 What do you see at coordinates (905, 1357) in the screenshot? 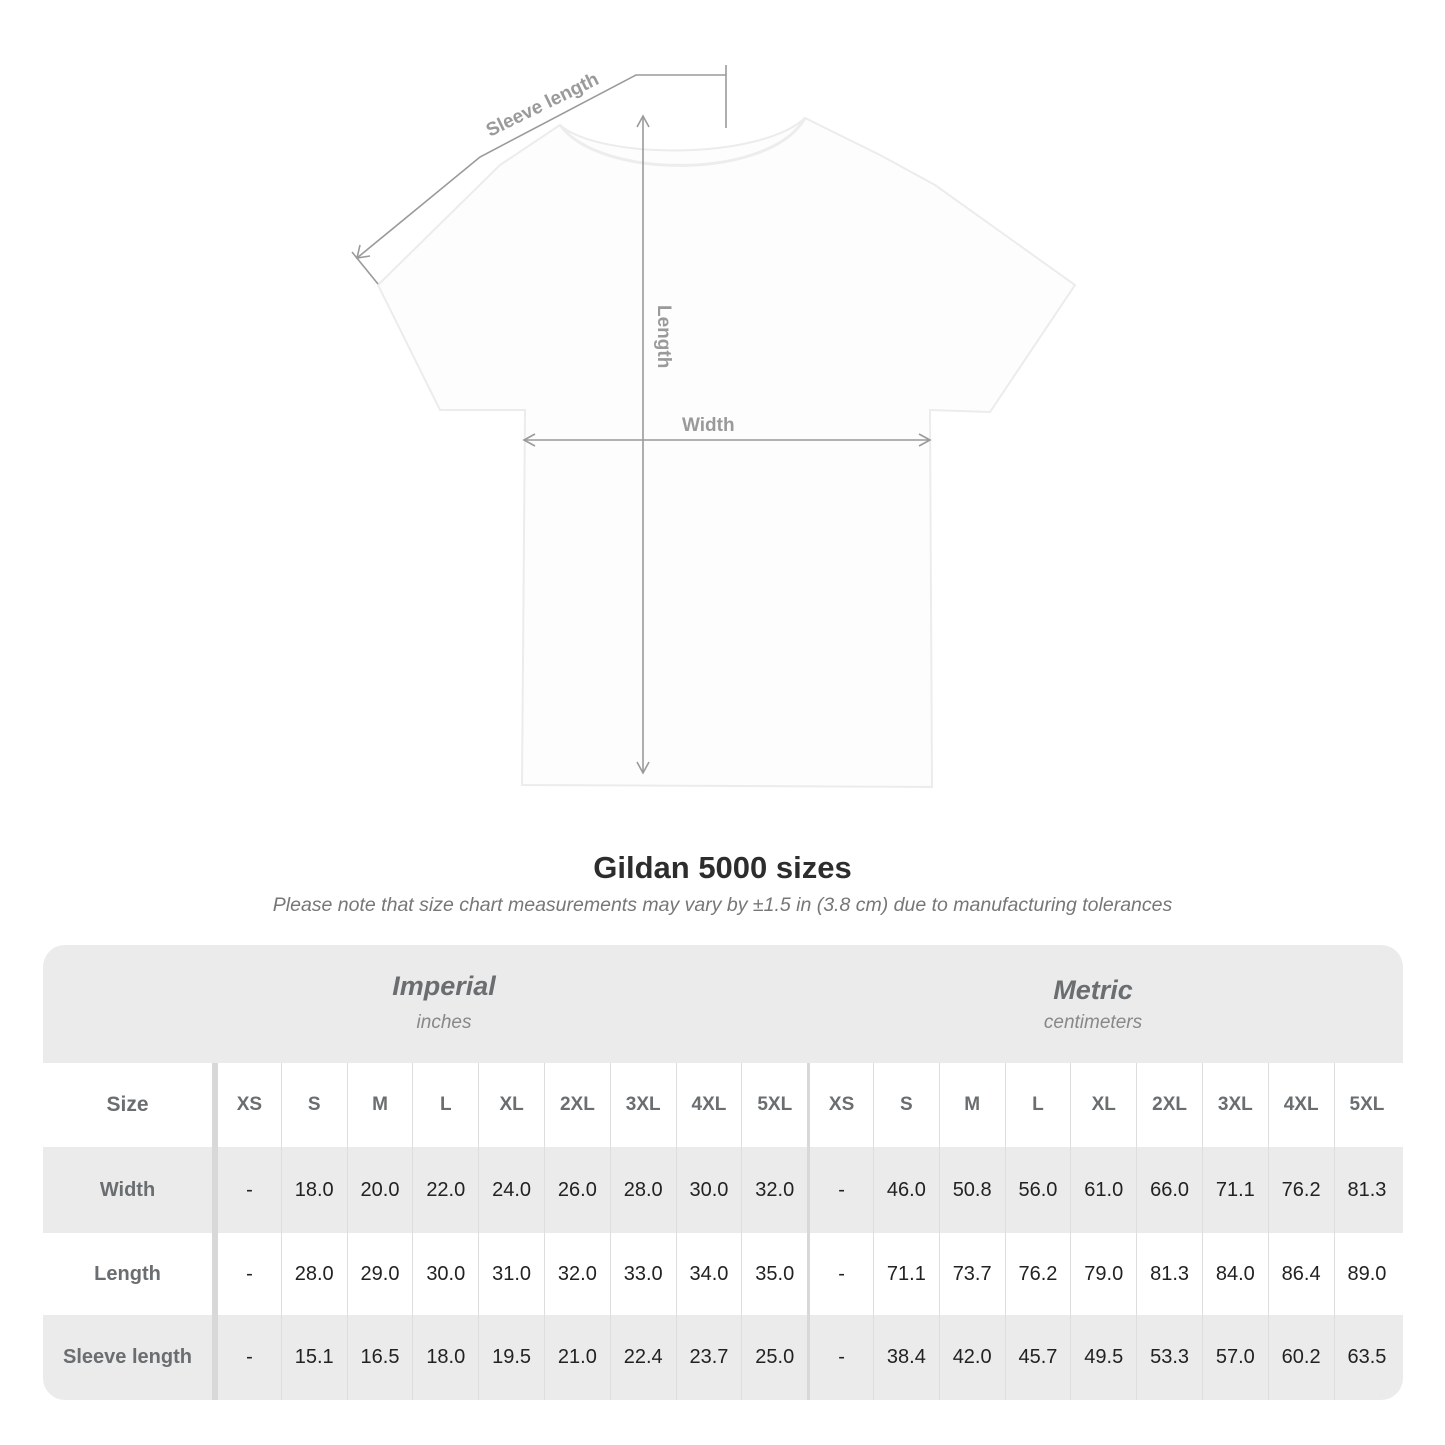
I see `metric-value: 38.4` at bounding box center [905, 1357].